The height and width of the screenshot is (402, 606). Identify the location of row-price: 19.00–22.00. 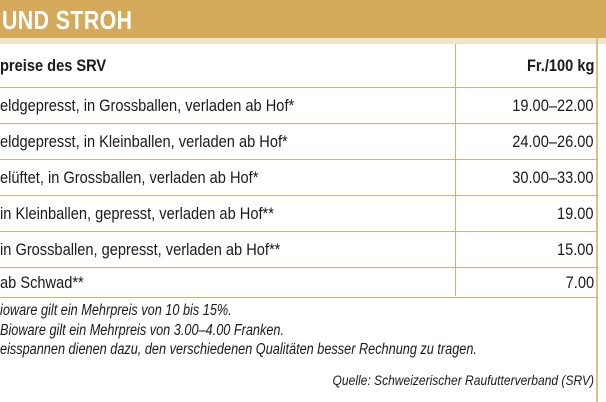
(553, 105).